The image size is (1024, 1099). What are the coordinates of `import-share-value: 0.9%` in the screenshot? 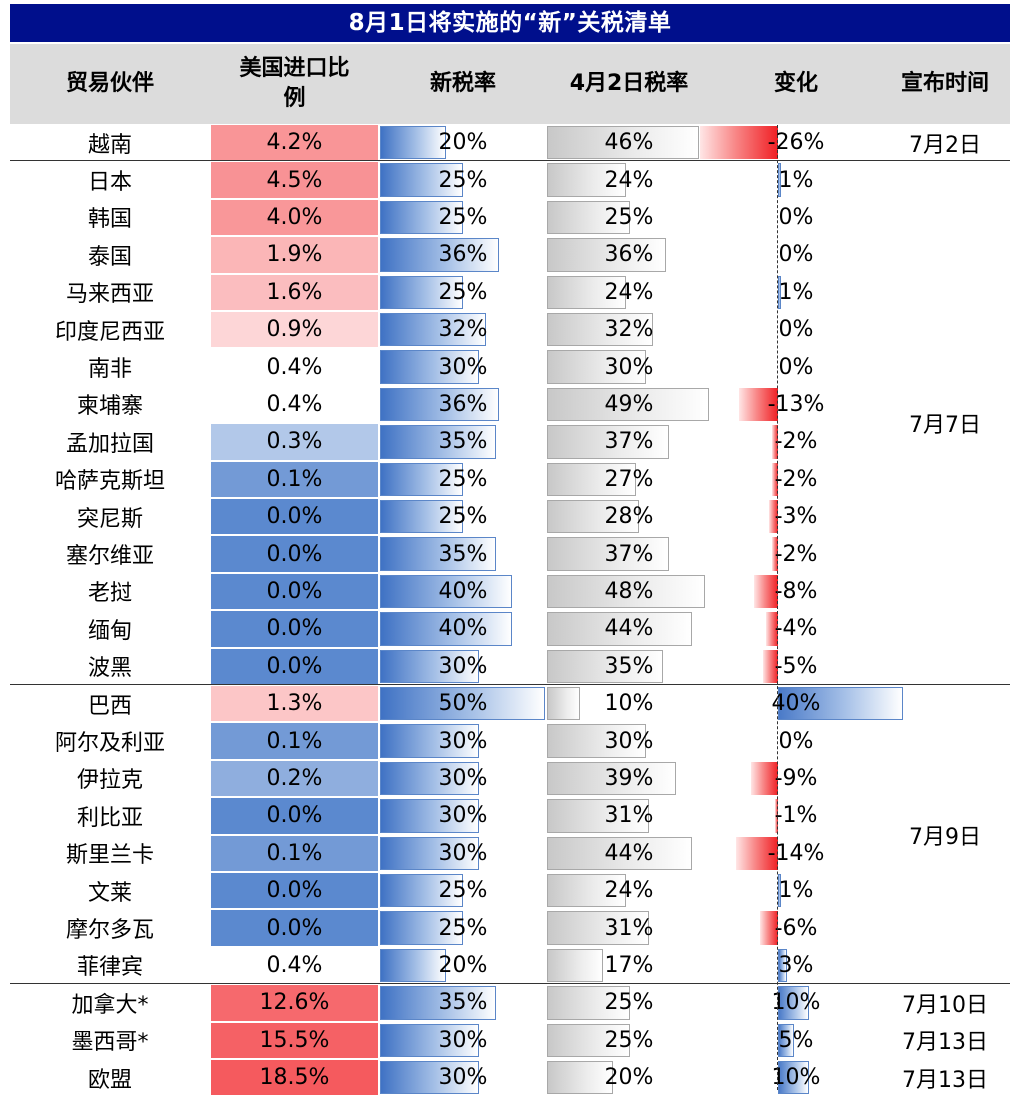 It's located at (294, 330).